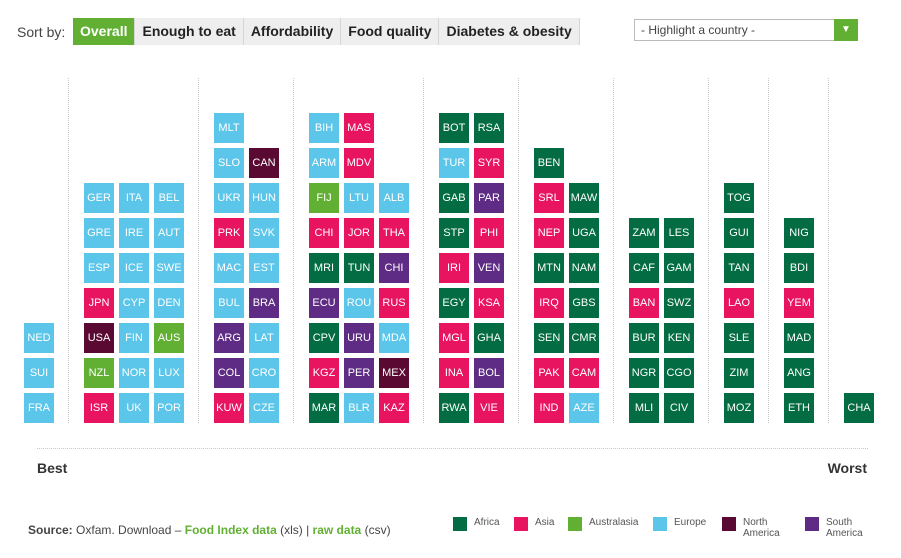  I want to click on country-cell-mex: MEX, so click(394, 373).